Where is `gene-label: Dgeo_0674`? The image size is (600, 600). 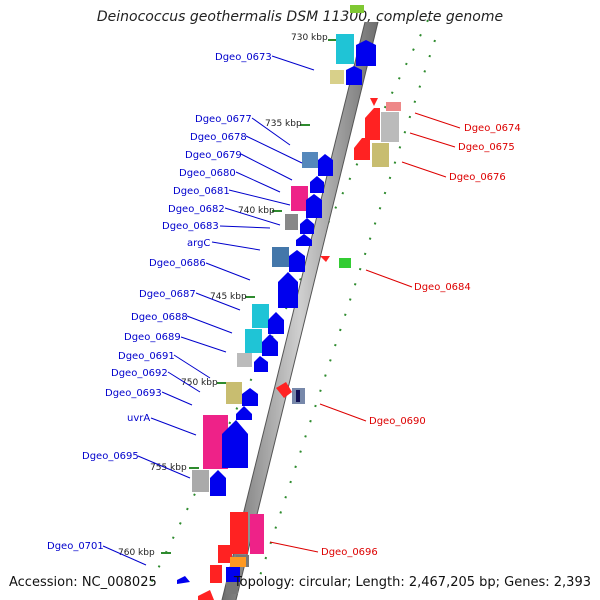
gene-label: Dgeo_0674 is located at coordinates (492, 128).